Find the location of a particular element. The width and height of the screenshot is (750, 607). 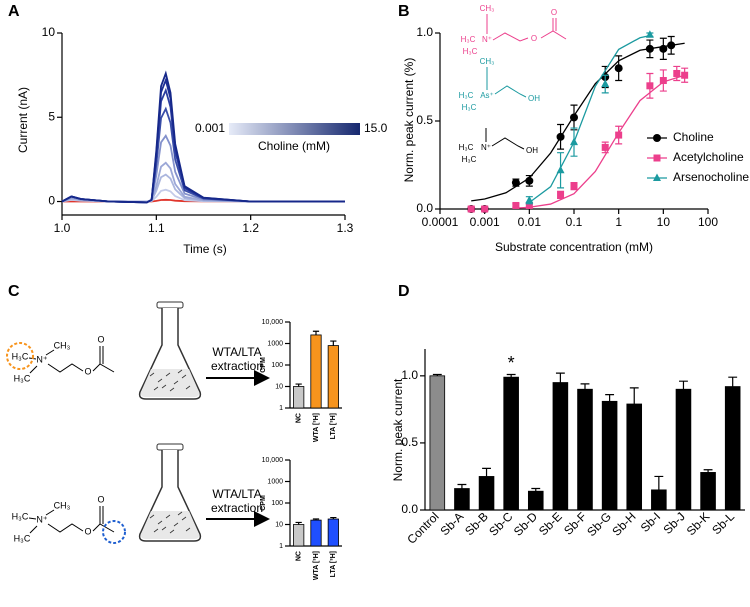

colorbar is located at coordinates (294, 129).